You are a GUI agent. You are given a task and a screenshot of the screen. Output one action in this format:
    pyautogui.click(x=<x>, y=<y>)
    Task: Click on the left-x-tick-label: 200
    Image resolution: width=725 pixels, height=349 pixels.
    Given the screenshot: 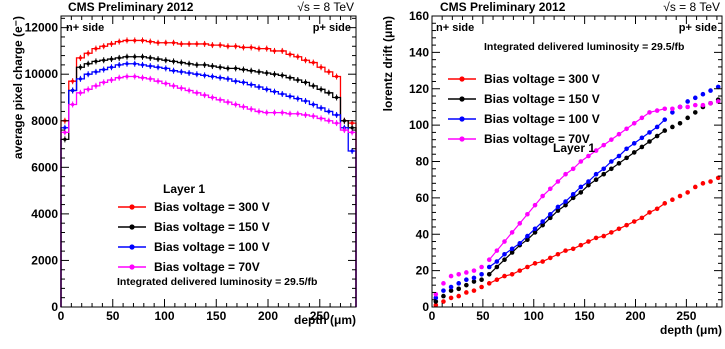 What is the action you would take?
    pyautogui.click(x=268, y=316)
    